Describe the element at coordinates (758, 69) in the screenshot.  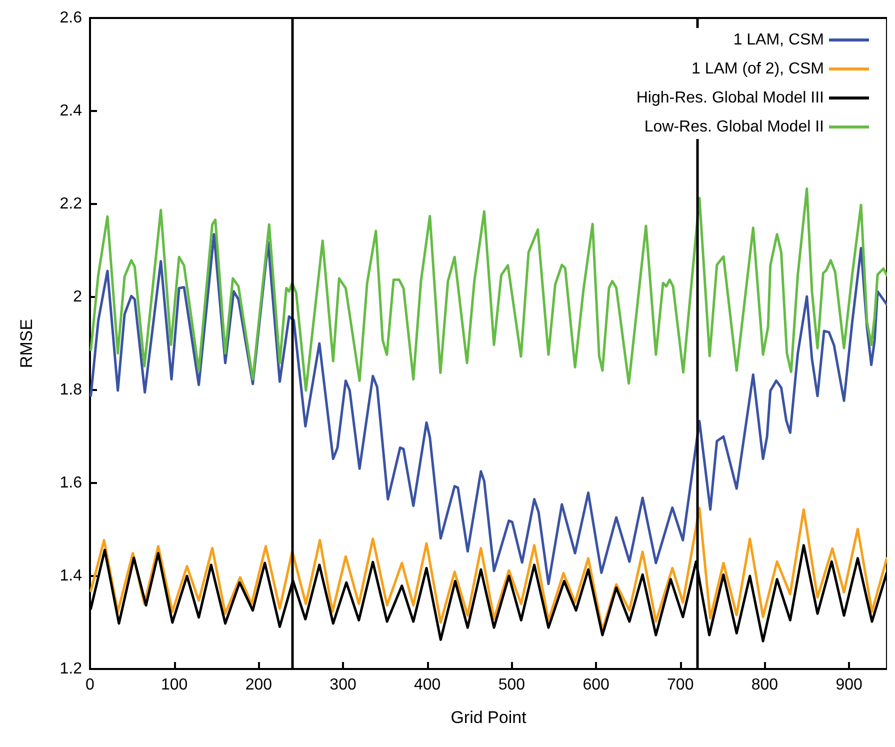
I see `legend-label: 1 LAM (of 2), CSM` at that location.